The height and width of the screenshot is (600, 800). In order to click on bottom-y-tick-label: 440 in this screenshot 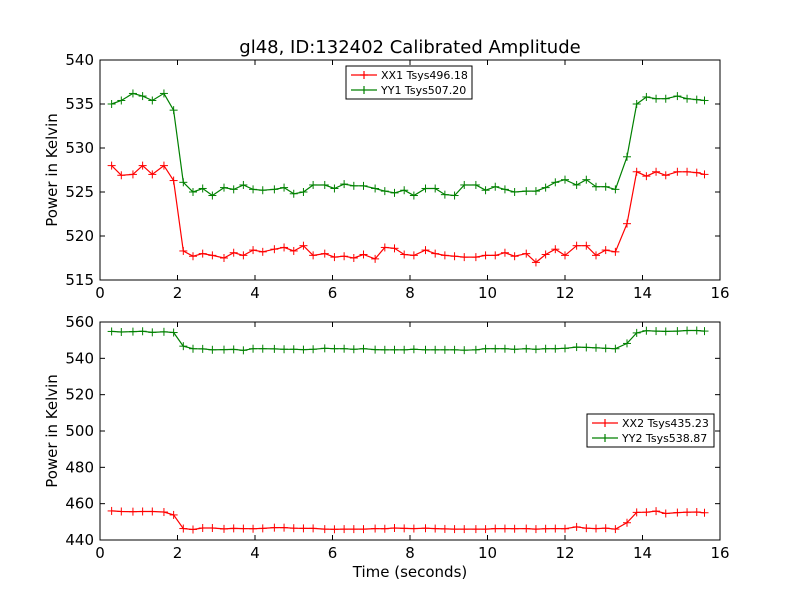, I will do `click(79, 540)`.